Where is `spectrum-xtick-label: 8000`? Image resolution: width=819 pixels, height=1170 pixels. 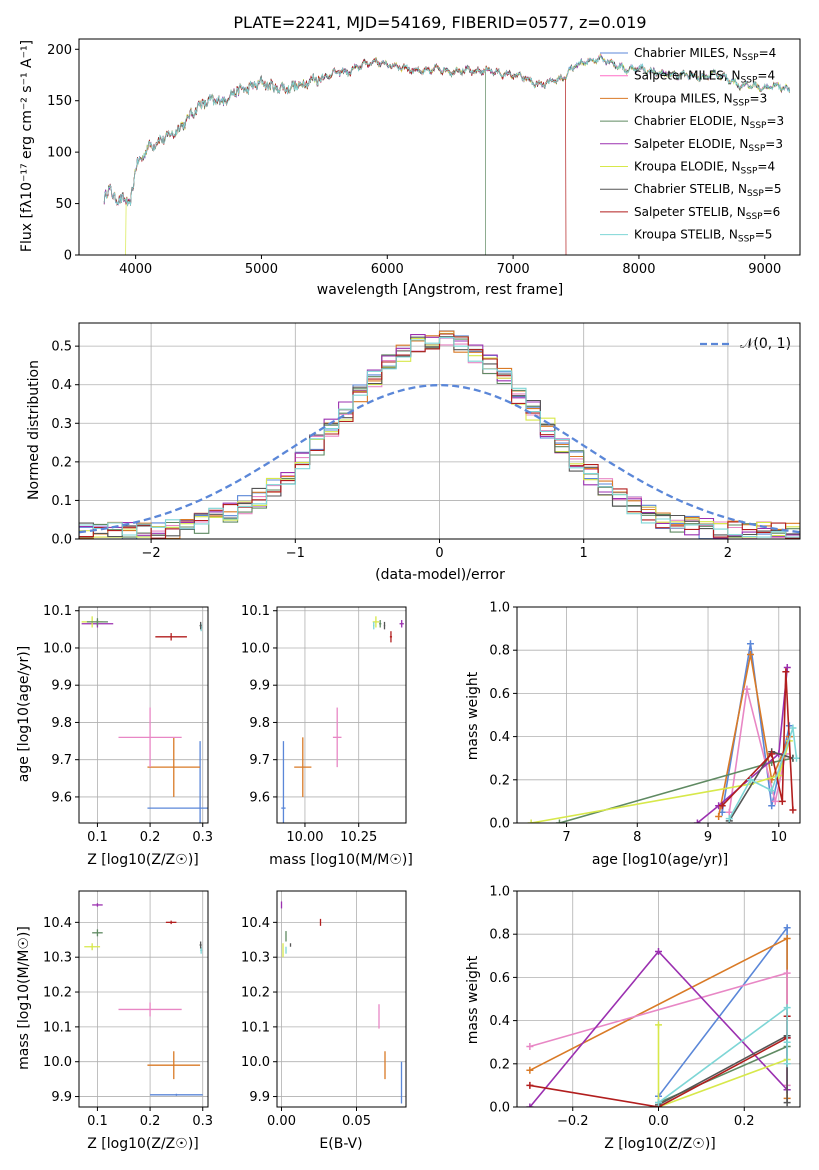
spectrum-xtick-label: 8000 is located at coordinates (638, 269).